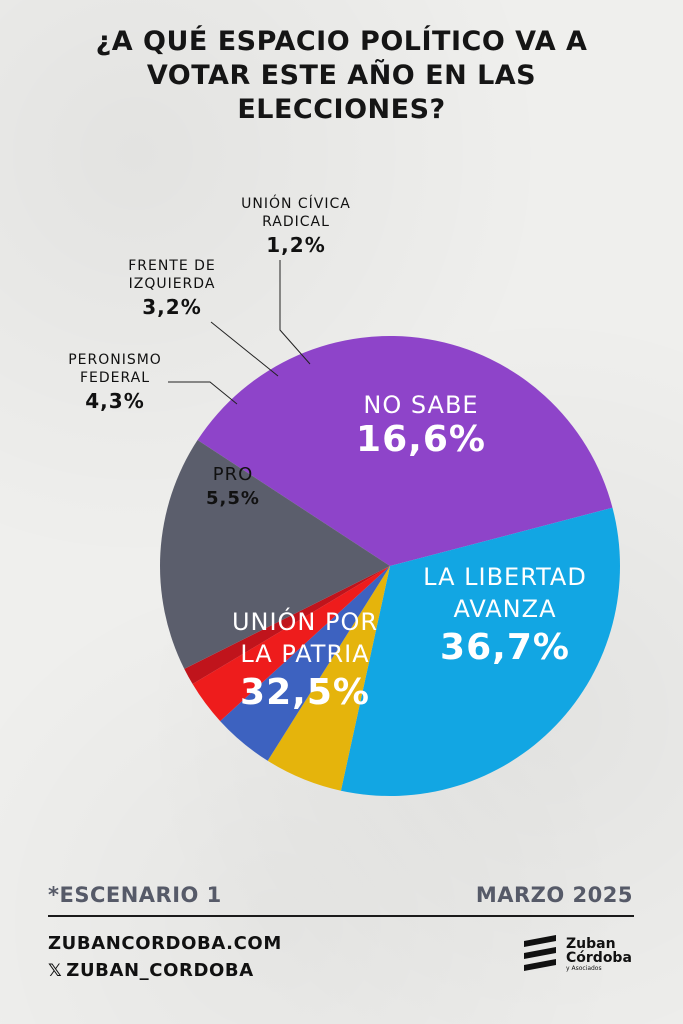 Image resolution: width=683 pixels, height=1024 pixels. Describe the element at coordinates (305, 621) in the screenshot. I see `slice-label-1: UNIÓN POR` at that location.